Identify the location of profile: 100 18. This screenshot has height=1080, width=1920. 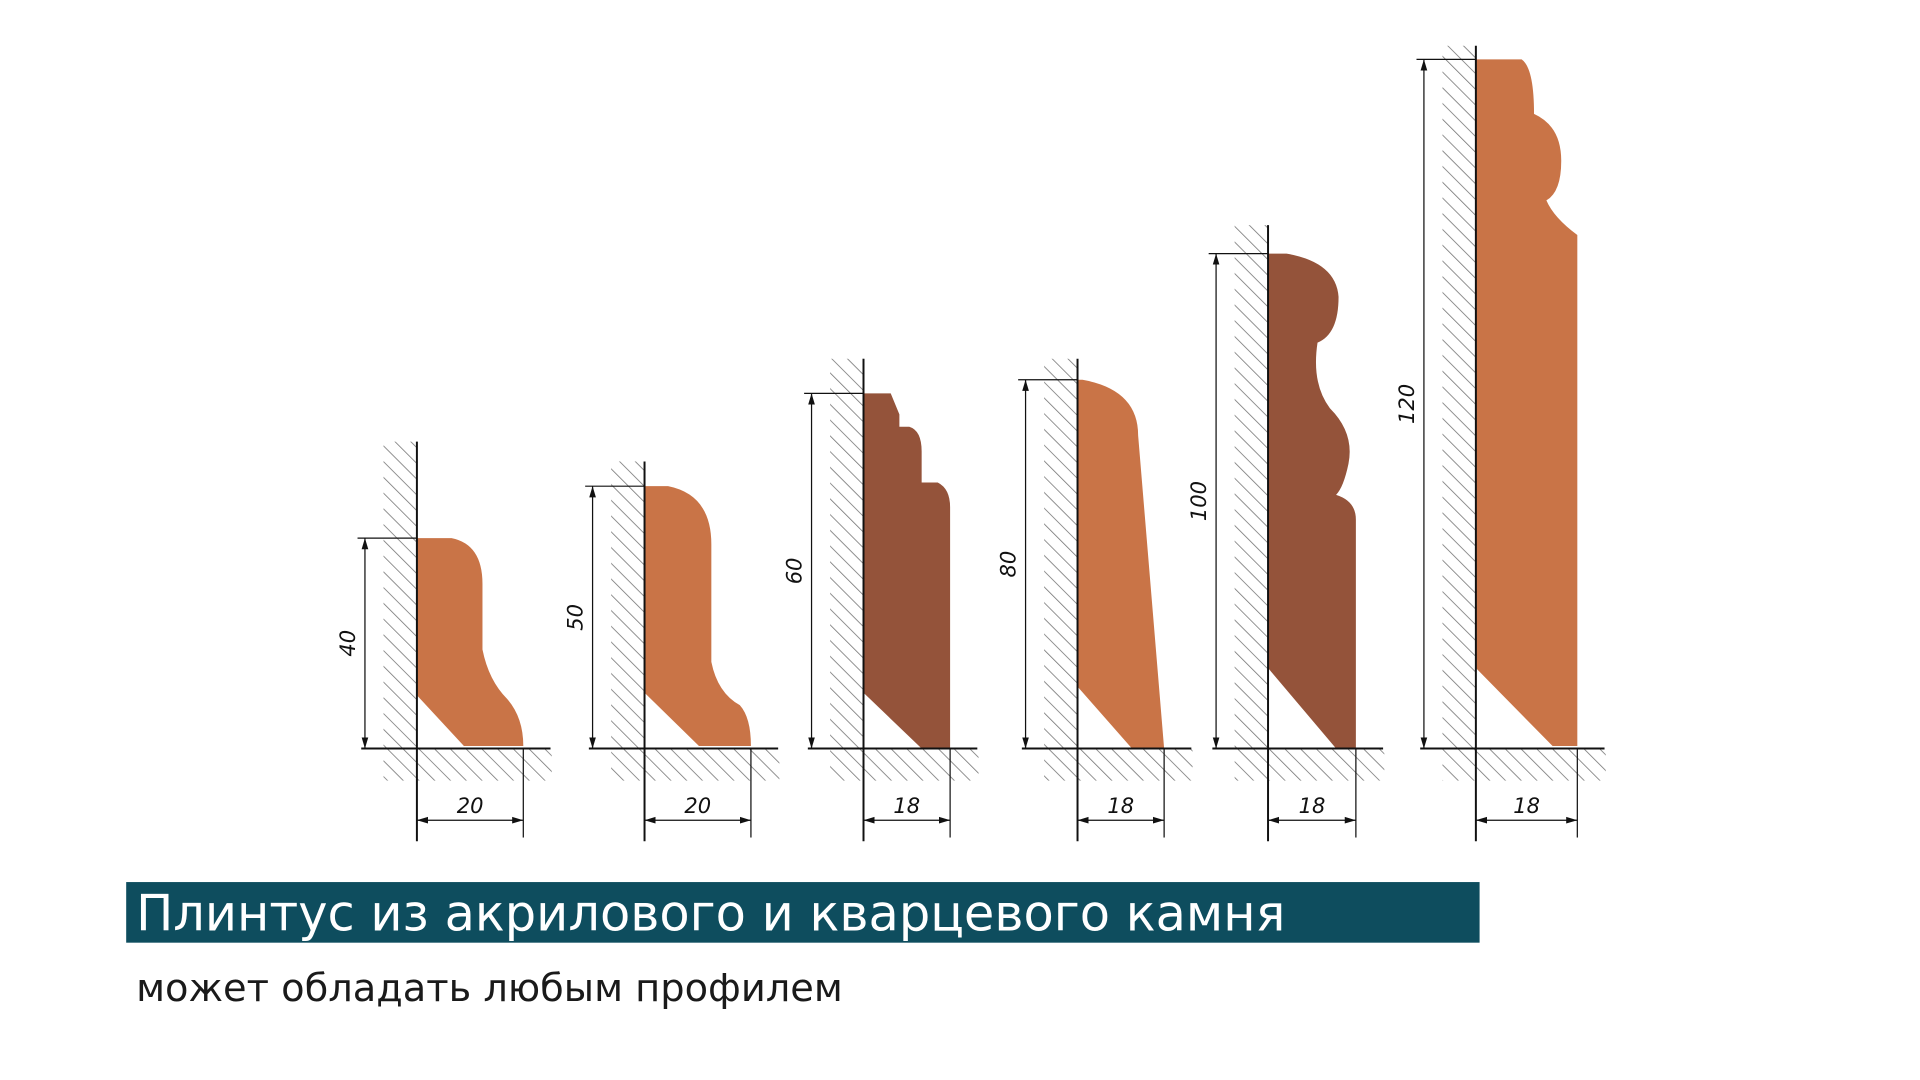
(1285, 533).